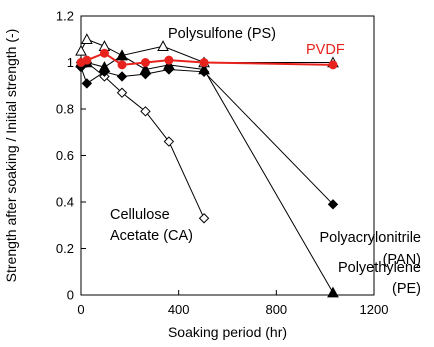 Image resolution: width=434 pixels, height=347 pixels. What do you see at coordinates (70, 62) in the screenshot?
I see `y-tick-label: 1` at bounding box center [70, 62].